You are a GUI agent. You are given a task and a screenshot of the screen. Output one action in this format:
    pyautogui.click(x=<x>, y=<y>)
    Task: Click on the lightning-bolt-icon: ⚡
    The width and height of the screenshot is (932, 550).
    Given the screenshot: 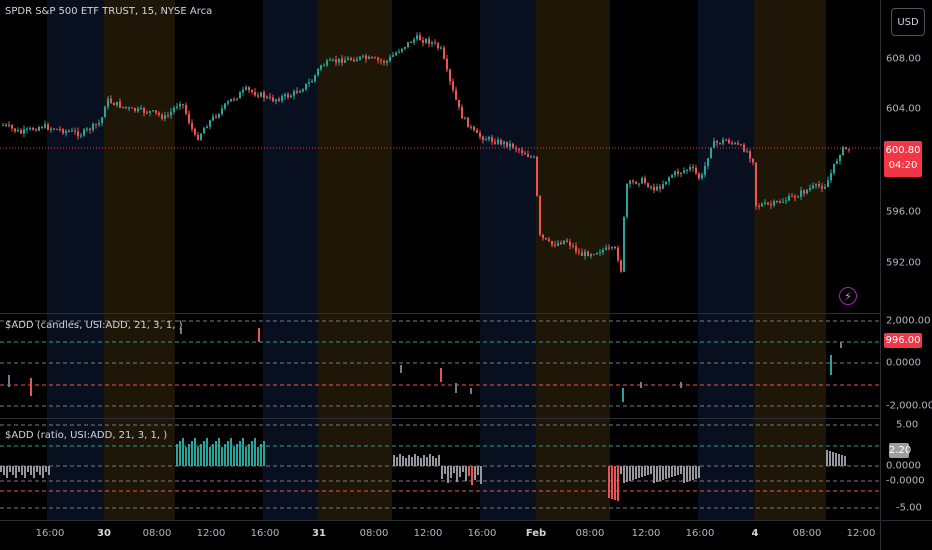 What is the action you would take?
    pyautogui.click(x=848, y=296)
    